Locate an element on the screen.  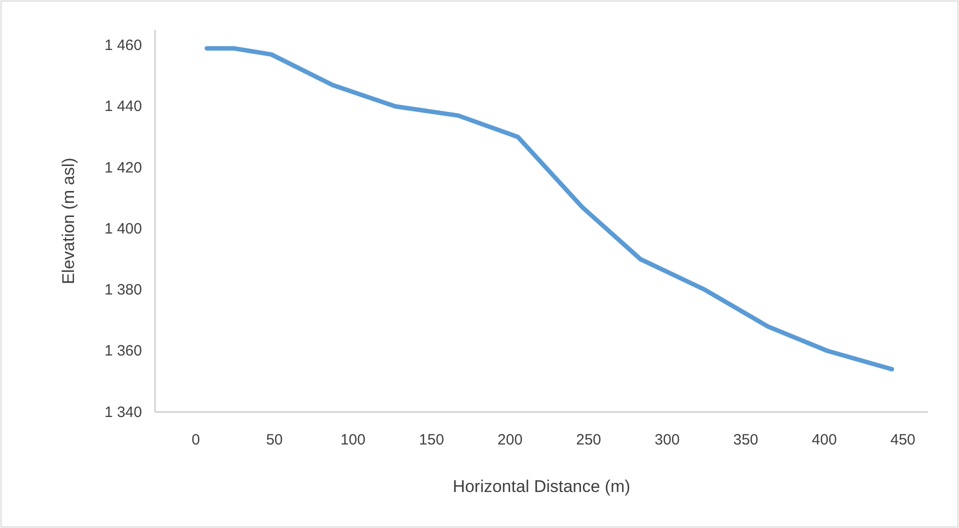
x-tick-label: 150 is located at coordinates (431, 440).